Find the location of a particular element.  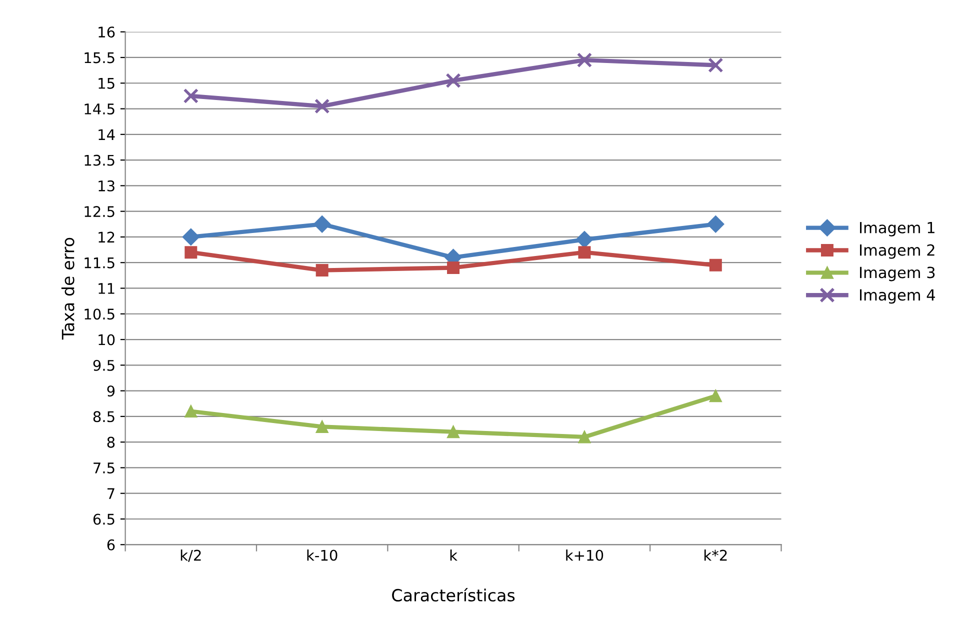

y-tick-label: 15 is located at coordinates (106, 83).